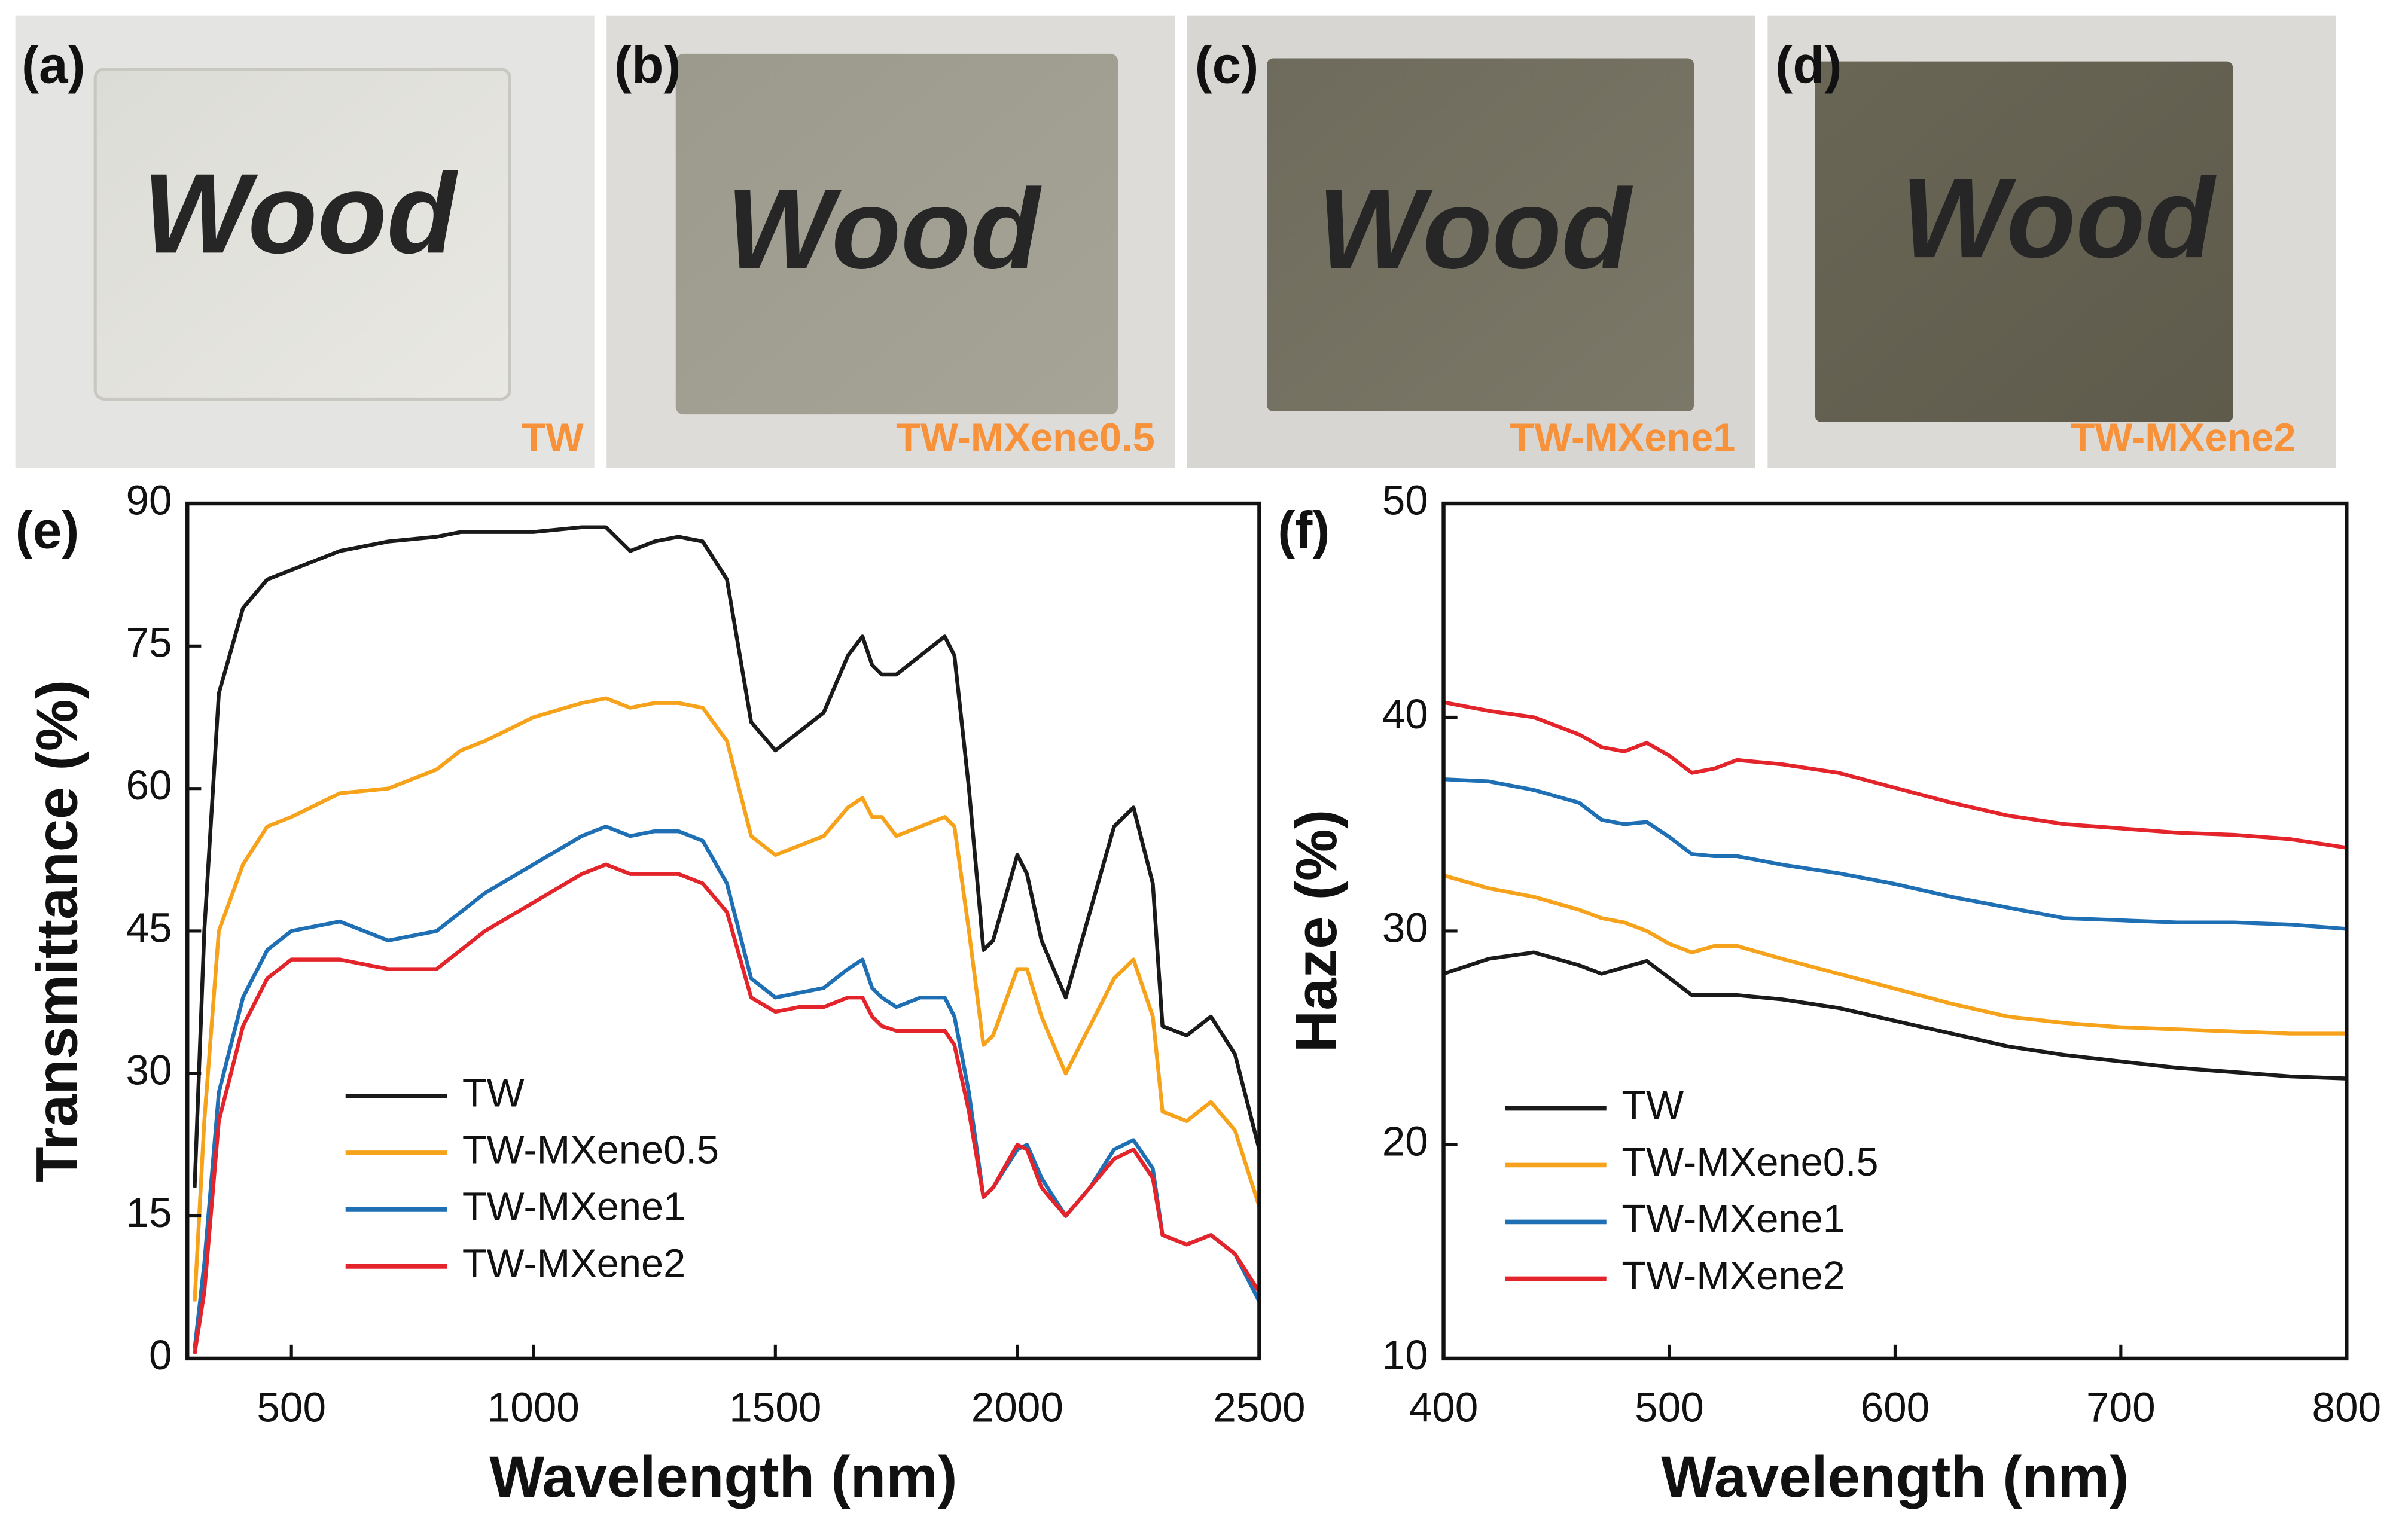 The width and height of the screenshot is (2408, 1532). What do you see at coordinates (1405, 714) in the screenshot?
I see `y-tick-label: 40` at bounding box center [1405, 714].